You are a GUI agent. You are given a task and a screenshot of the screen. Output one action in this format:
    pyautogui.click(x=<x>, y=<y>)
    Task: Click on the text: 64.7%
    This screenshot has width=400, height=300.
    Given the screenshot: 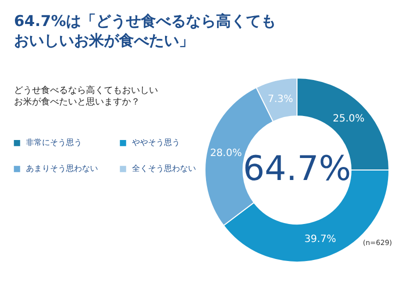 What is the action you would take?
    pyautogui.click(x=297, y=169)
    